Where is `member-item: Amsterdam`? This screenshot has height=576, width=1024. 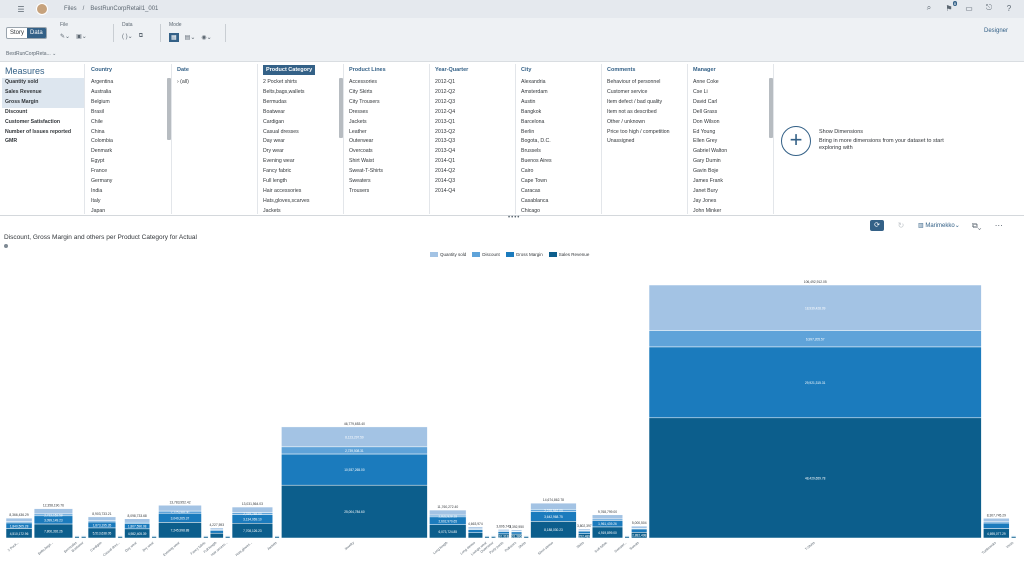
member-item: Amsterdam is located at coordinates (534, 91).